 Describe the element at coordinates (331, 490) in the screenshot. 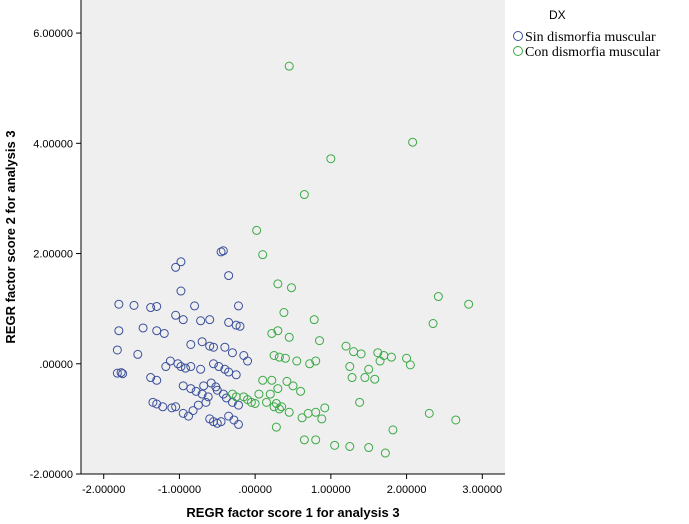

I see `x-tick-label: 1.00000` at that location.